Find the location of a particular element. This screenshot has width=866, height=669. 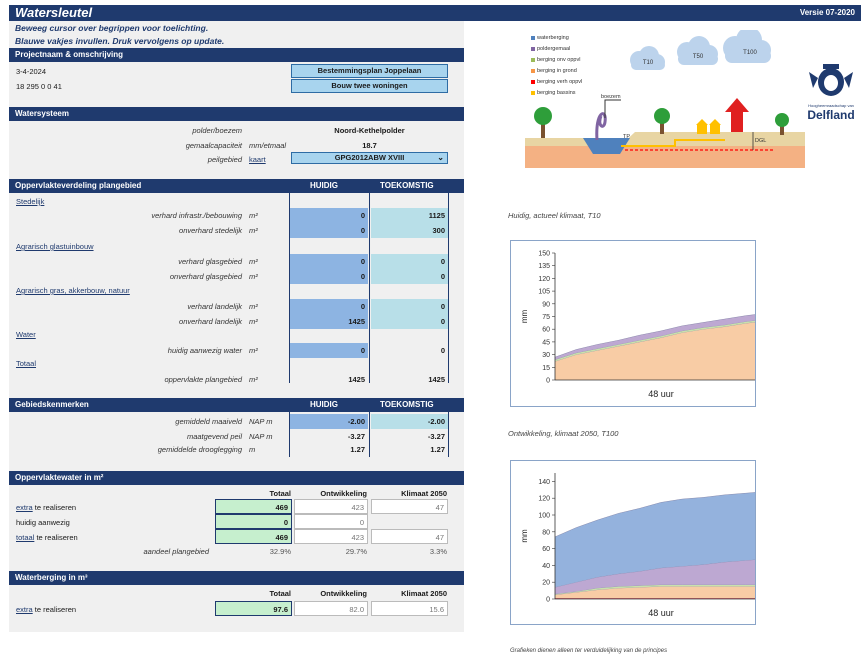

y-axis-label: mm is located at coordinates (524, 317).